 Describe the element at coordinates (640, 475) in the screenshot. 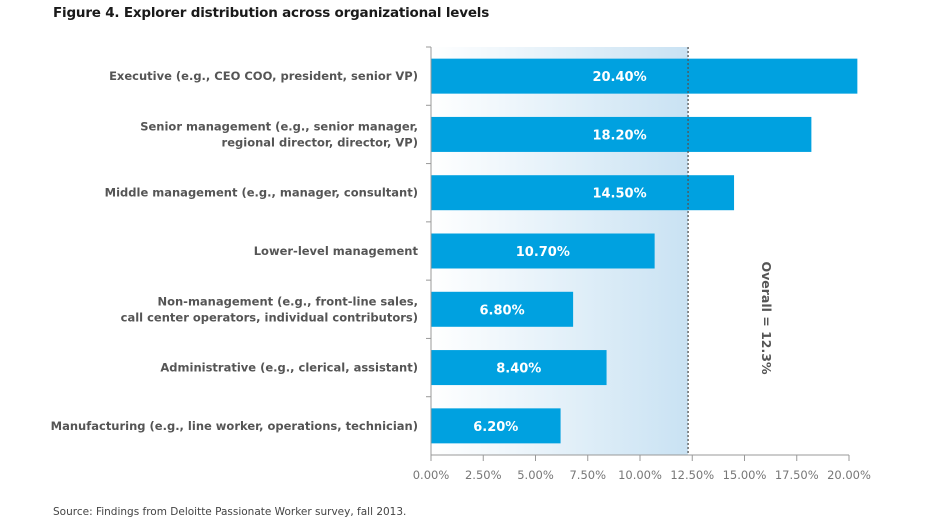

I see `x-tick-label: 10.00%` at that location.